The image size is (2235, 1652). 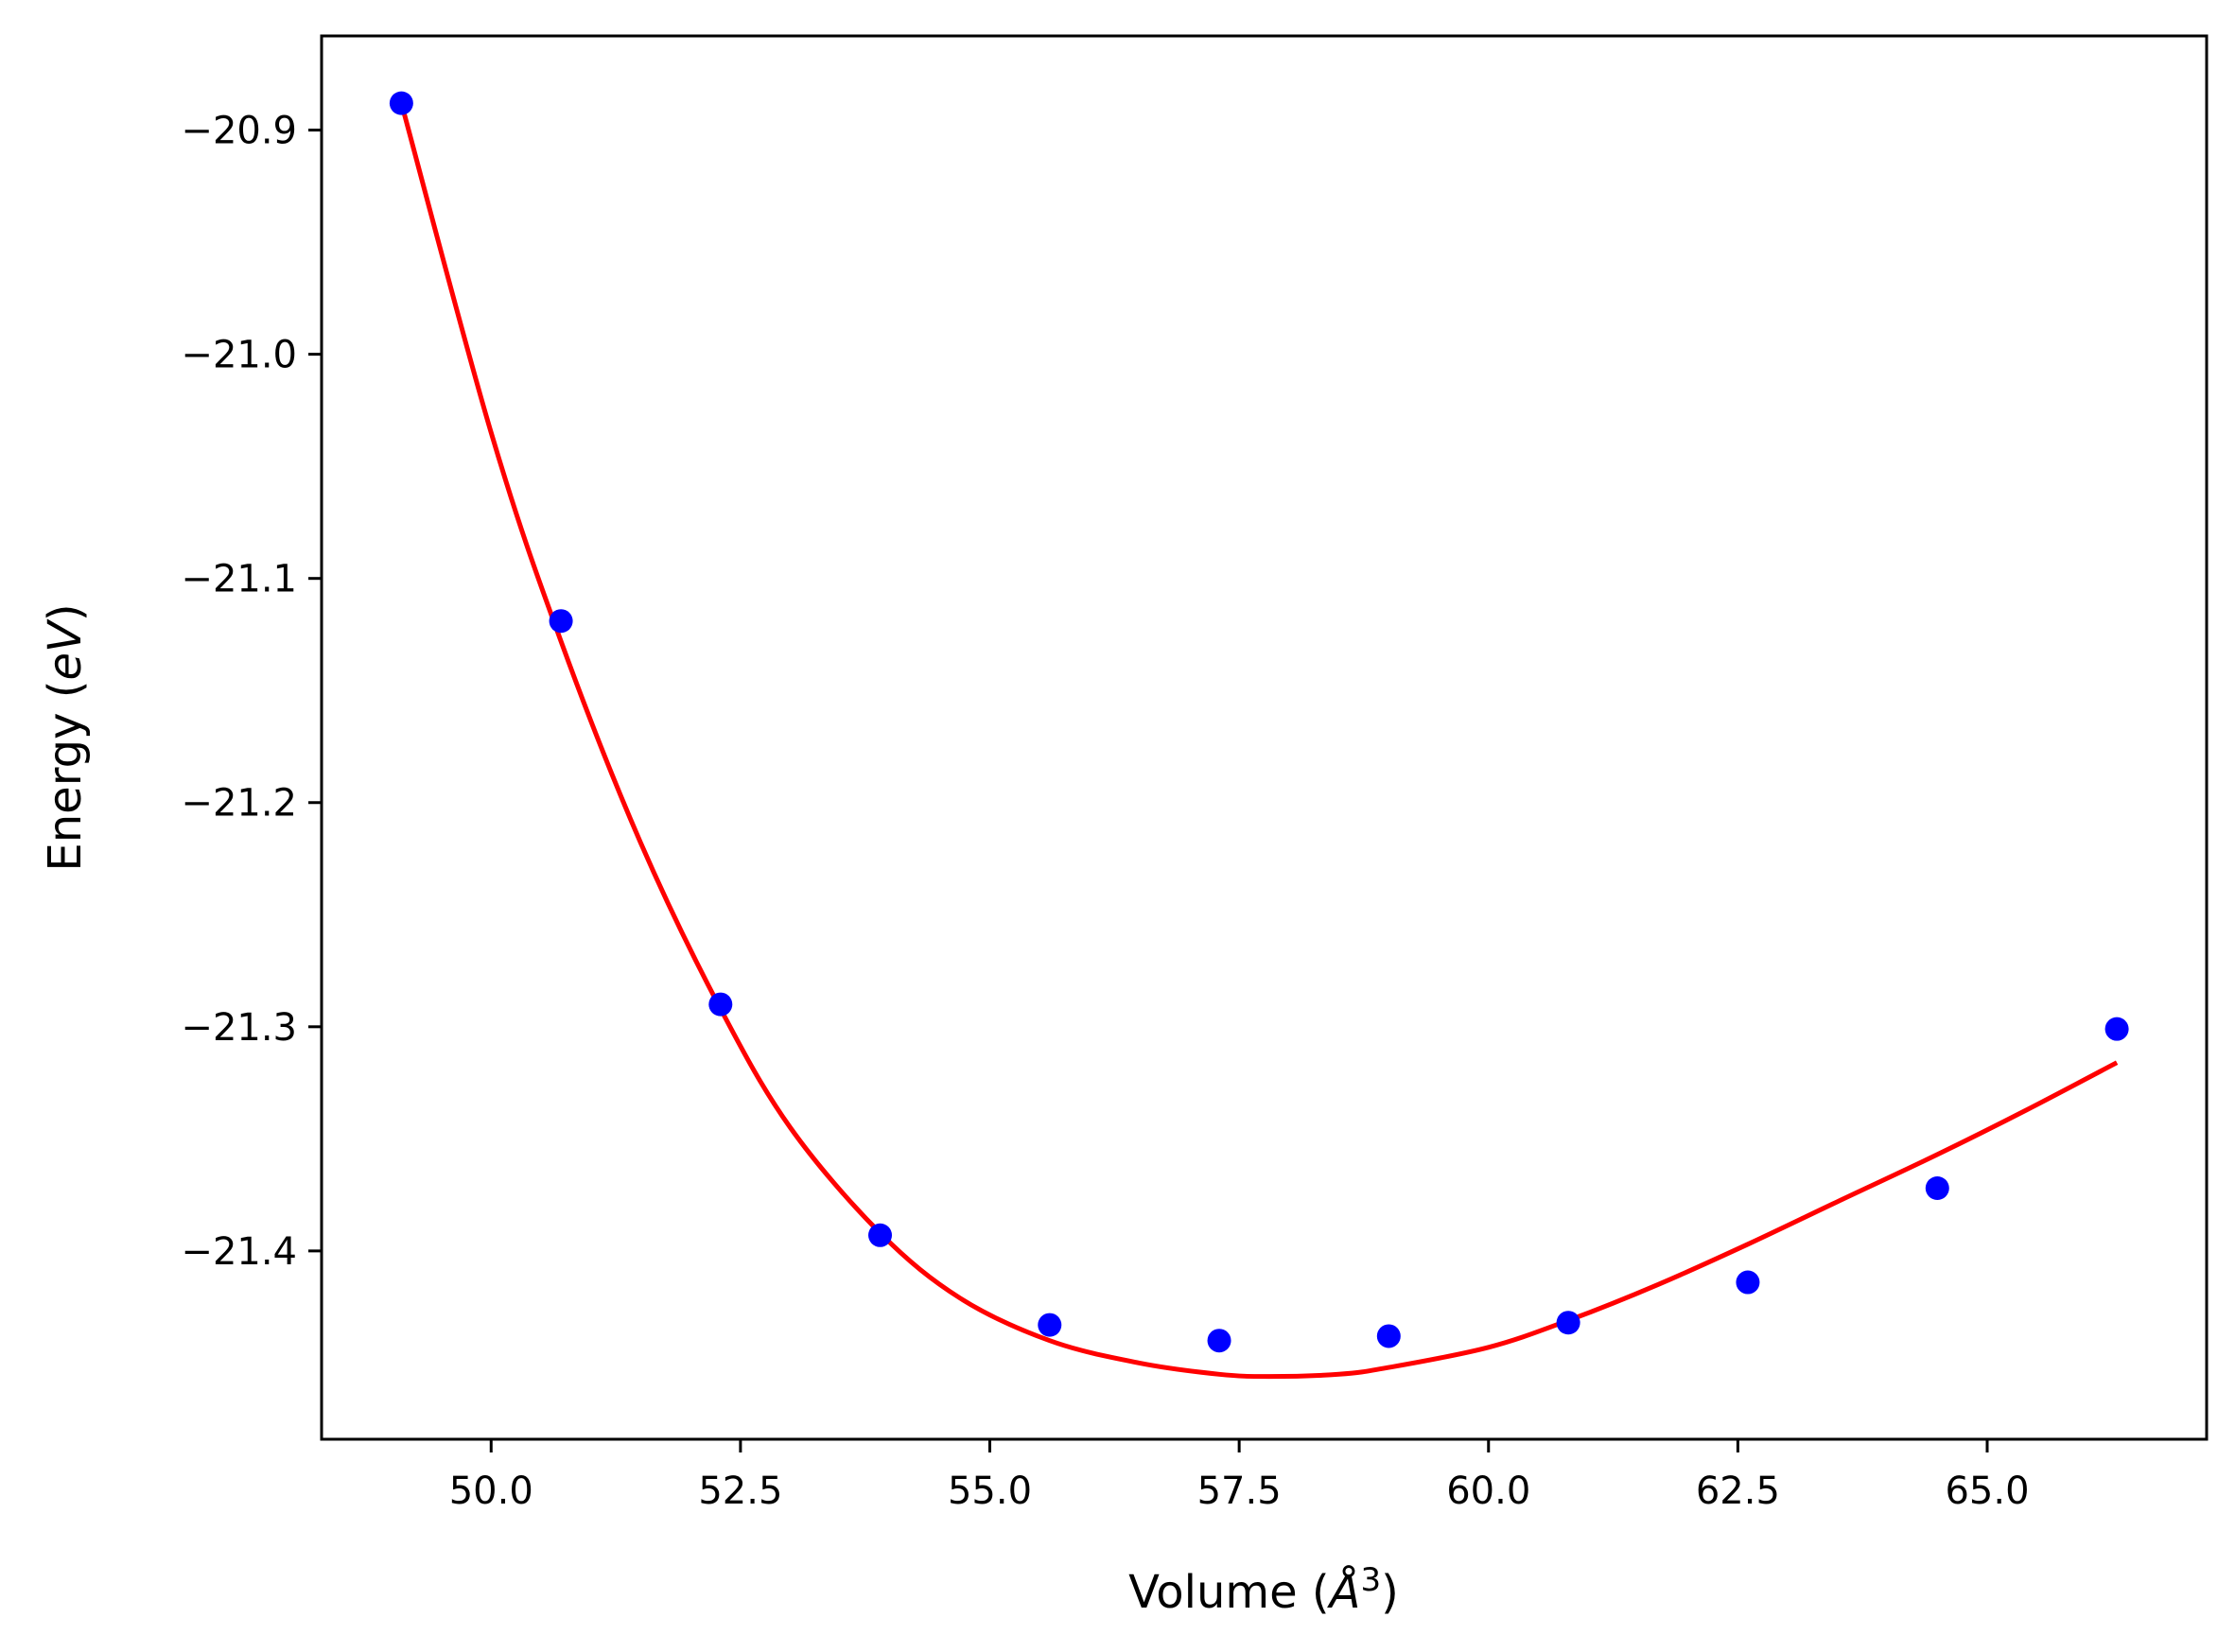 I want to click on x-tick-label: 57.5, so click(x=1239, y=1491).